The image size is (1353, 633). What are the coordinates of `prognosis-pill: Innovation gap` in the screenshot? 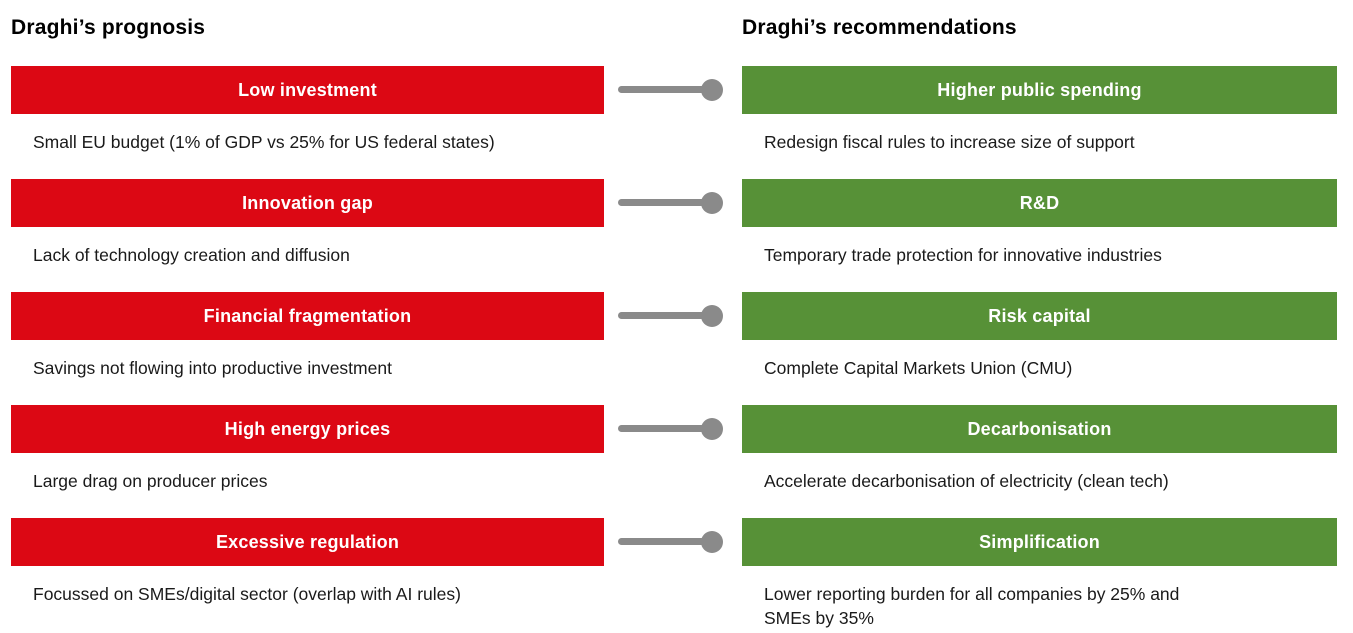 It's located at (307, 203).